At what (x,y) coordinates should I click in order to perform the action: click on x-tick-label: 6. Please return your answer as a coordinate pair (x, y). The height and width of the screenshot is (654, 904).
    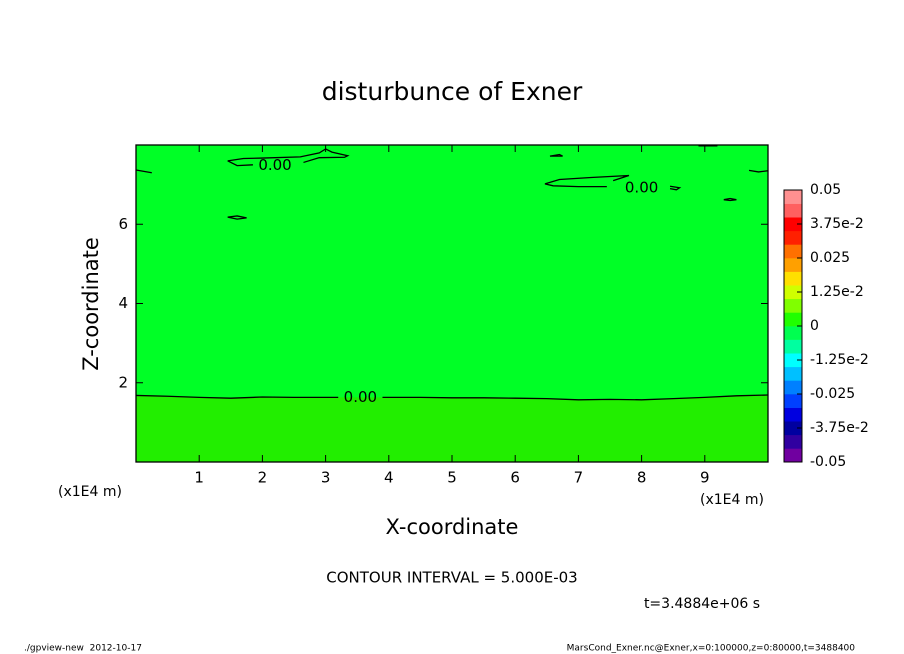
    Looking at the image, I should click on (515, 478).